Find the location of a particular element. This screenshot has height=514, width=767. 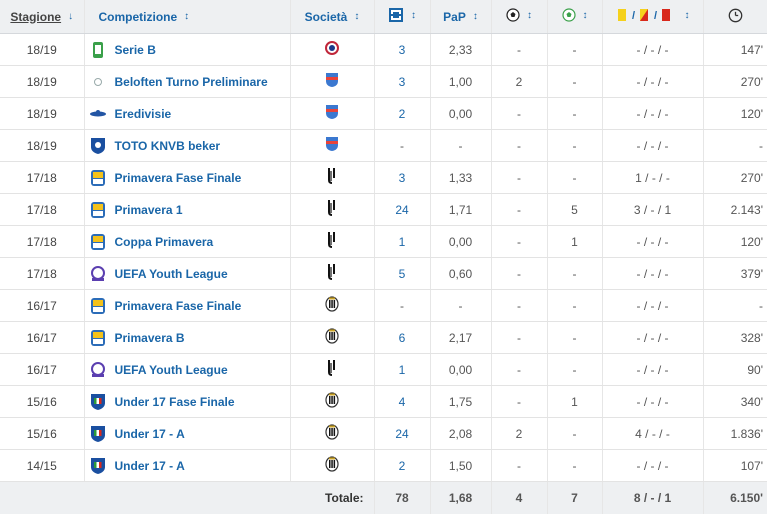

header-minutes is located at coordinates (735, 17).